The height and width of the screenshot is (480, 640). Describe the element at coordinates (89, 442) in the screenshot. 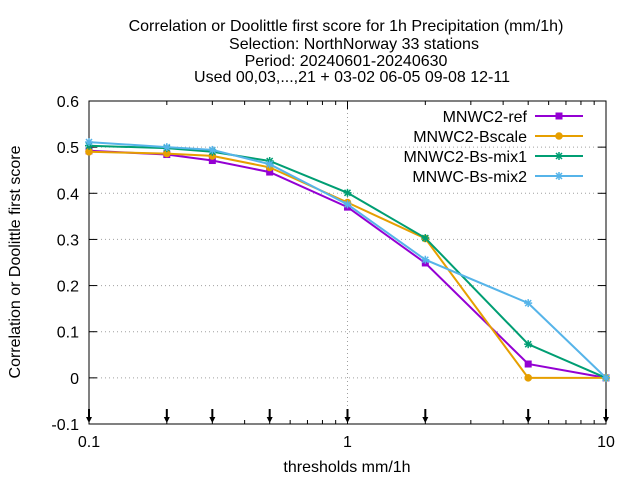

I see `x-tick-label: 0.1` at that location.